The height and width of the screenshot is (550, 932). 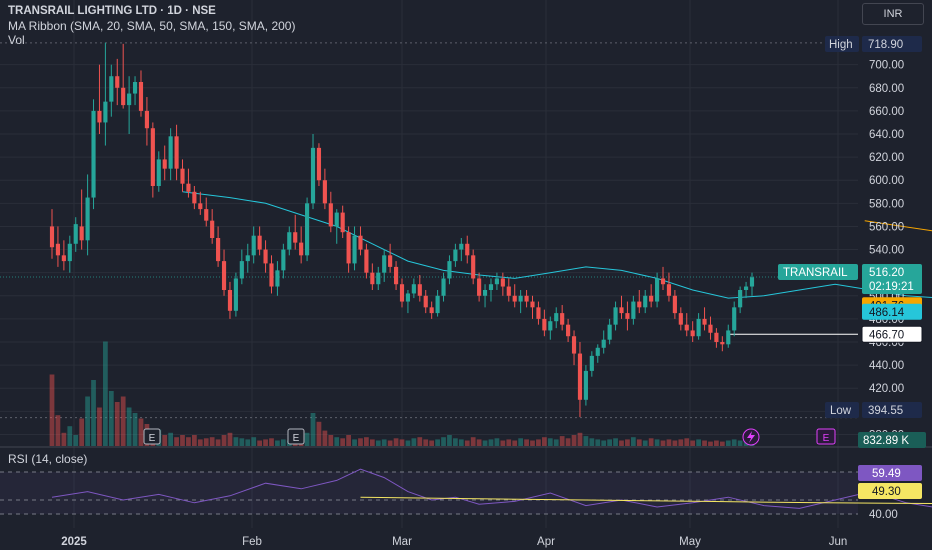 What do you see at coordinates (74, 542) in the screenshot?
I see `time-tick-label: 2025` at bounding box center [74, 542].